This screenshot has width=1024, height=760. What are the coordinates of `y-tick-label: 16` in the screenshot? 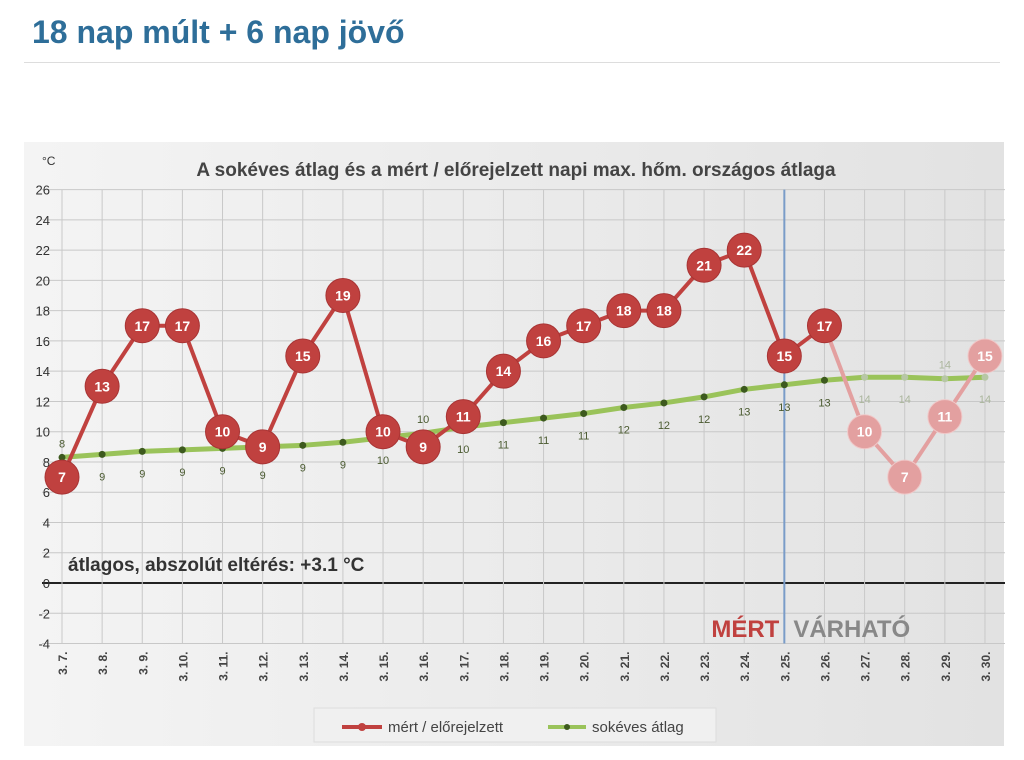 It's located at (43, 341).